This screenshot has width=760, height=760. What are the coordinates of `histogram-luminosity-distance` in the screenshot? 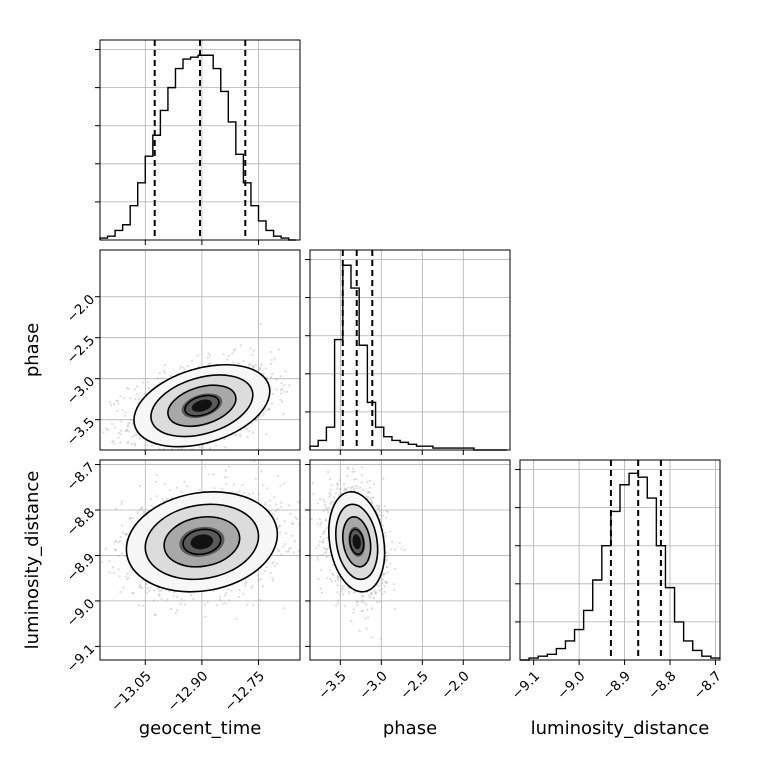 It's located at (618, 562).